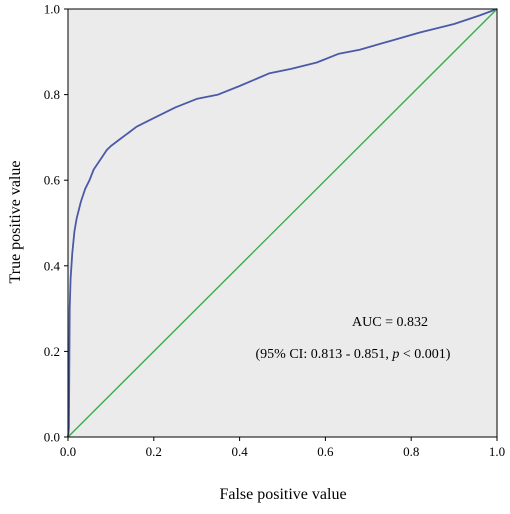 The image size is (510, 514). I want to click on auc-annotation: AUC = 0.832, so click(390, 322).